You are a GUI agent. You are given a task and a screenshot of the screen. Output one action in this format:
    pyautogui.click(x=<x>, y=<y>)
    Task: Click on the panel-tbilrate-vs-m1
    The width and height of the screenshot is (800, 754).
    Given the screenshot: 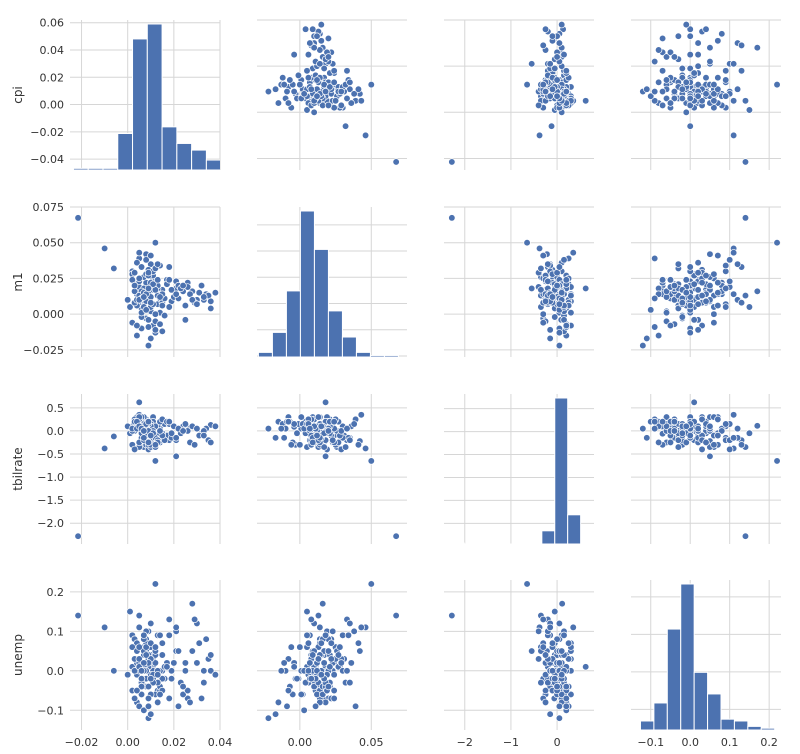 What is the action you would take?
    pyautogui.click(x=332, y=469)
    